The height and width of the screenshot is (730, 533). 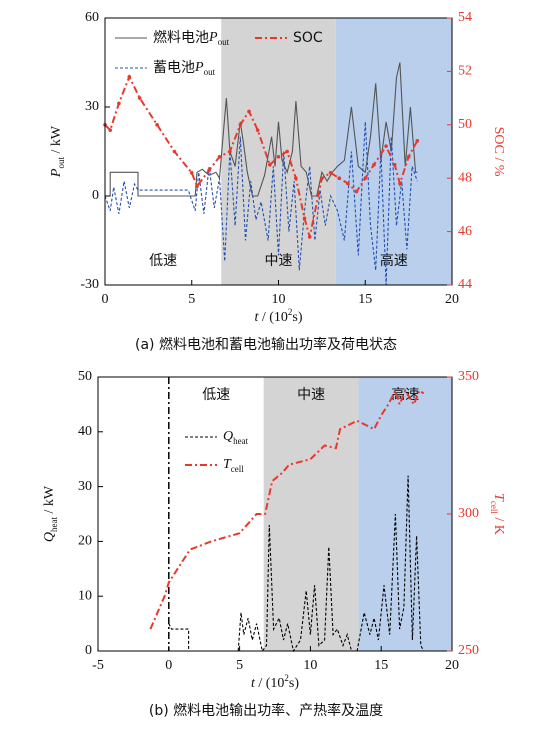 What do you see at coordinates (240, 441) in the screenshot?
I see `legend-sub: heat` at bounding box center [240, 441].